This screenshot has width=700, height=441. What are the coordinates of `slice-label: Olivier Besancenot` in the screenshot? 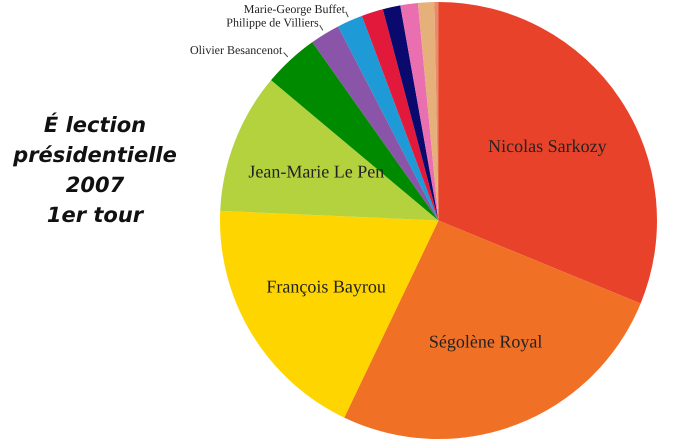 It's located at (236, 50).